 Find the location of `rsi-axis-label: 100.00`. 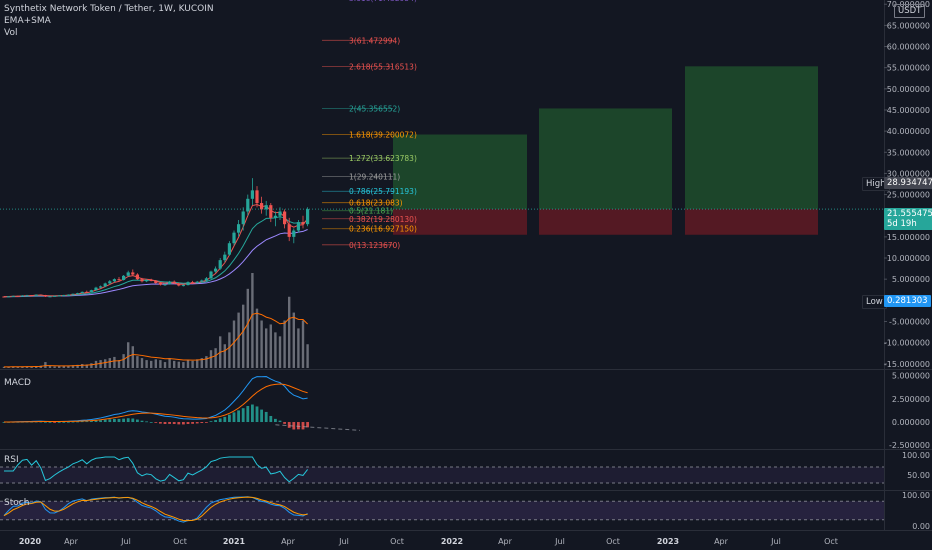

rsi-axis-label: 100.00 is located at coordinates (916, 455).